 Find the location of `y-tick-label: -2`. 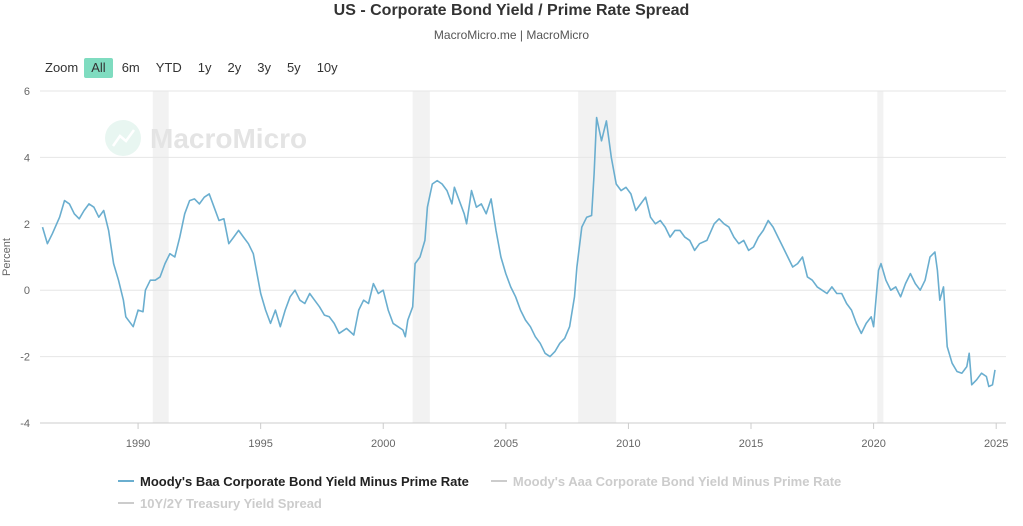

y-tick-label: -2 is located at coordinates (25, 358).